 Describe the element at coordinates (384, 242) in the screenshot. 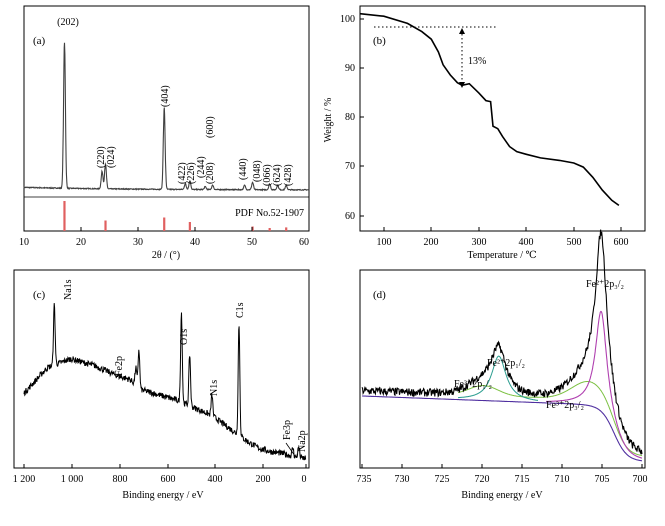

I see `panel-b-xtick-100: 100` at that location.